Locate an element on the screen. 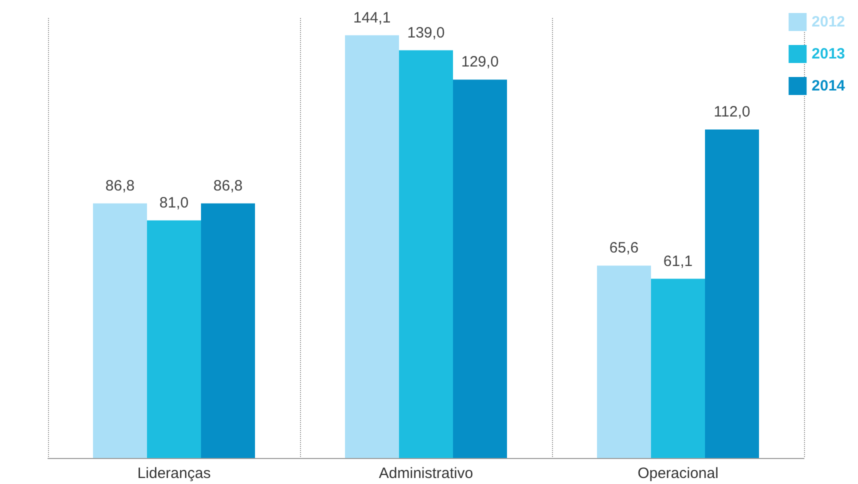 The image size is (858, 484). x-tick-label: Administrativo is located at coordinates (426, 473).